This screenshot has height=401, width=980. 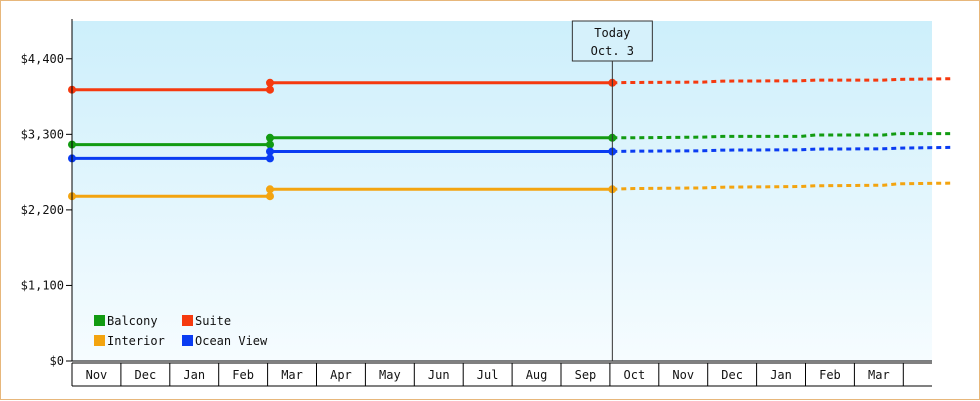 What do you see at coordinates (181, 331) in the screenshot?
I see `legend: Balcony Suite Interior Ocean View` at bounding box center [181, 331].